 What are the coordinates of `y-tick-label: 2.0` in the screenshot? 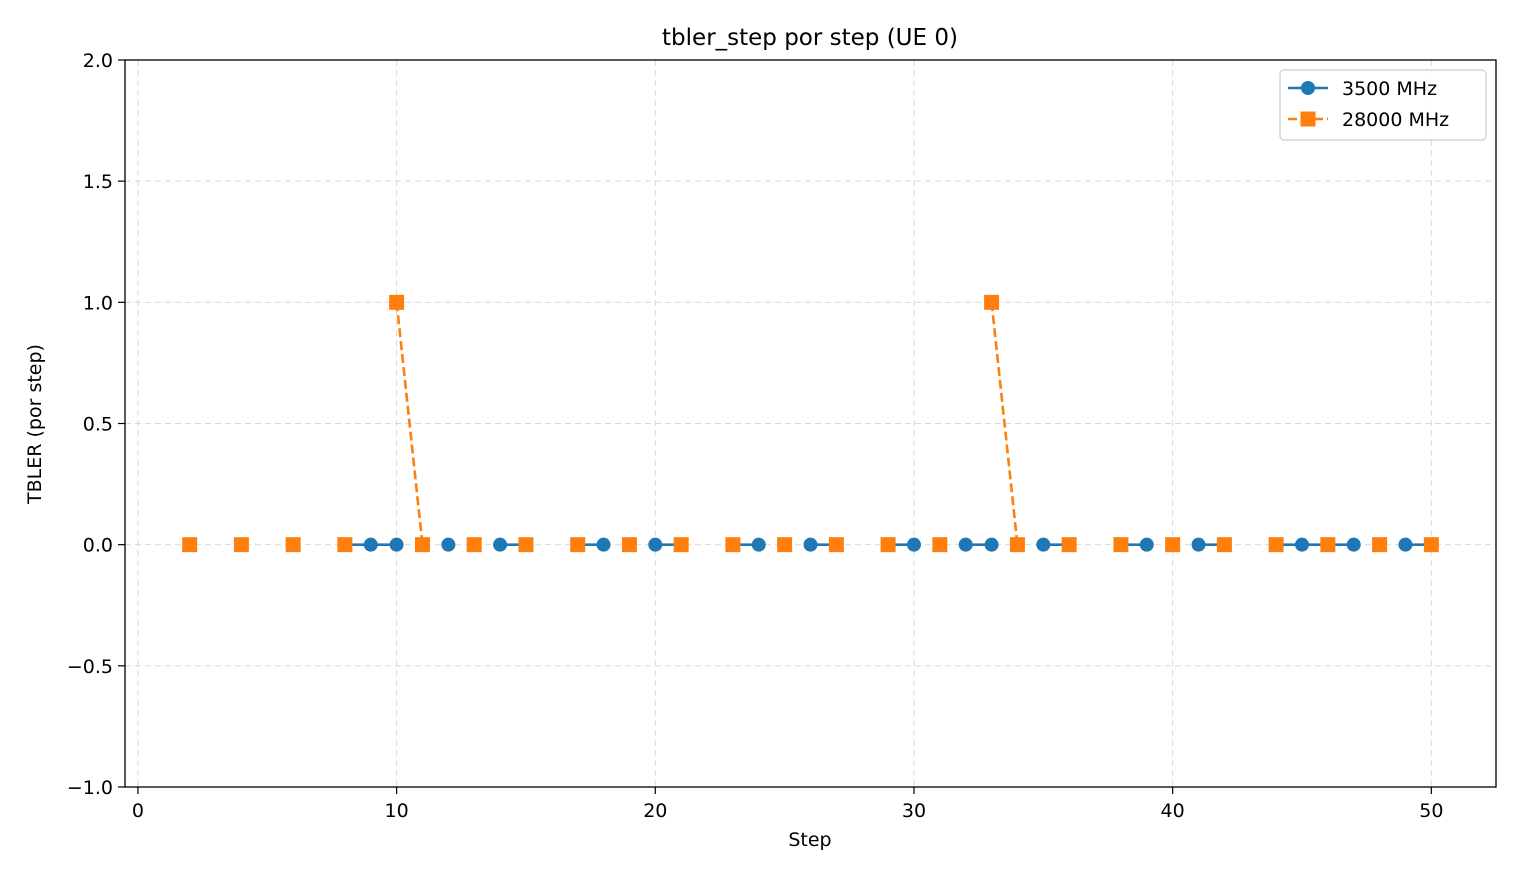 It's located at (98, 61).